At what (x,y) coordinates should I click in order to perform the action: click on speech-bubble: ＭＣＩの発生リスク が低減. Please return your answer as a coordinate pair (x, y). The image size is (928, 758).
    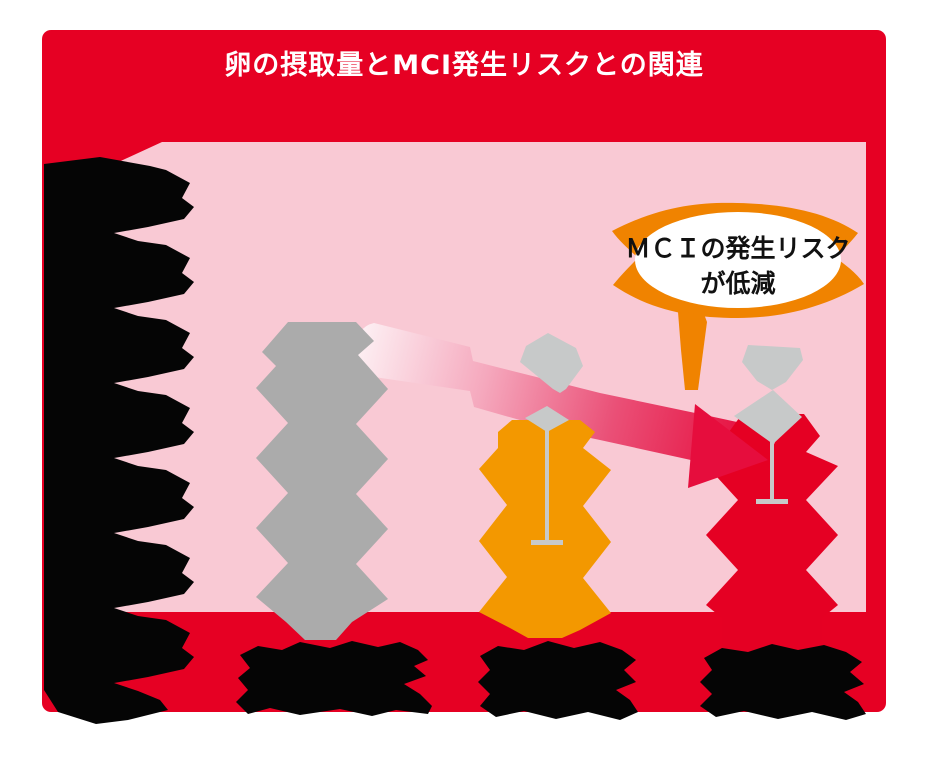
    Looking at the image, I should click on (738, 296).